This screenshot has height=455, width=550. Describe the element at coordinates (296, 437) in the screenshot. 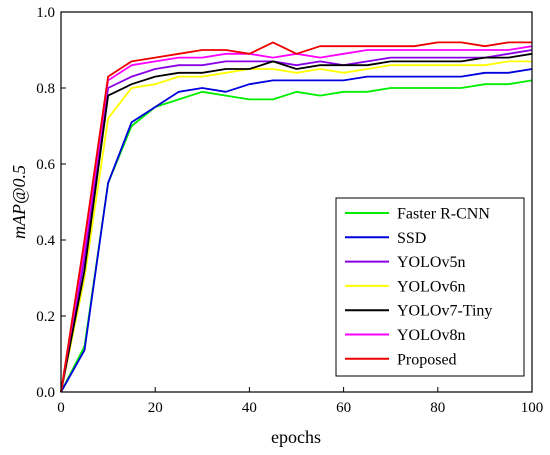

I see `x-axis-label: epochs` at that location.